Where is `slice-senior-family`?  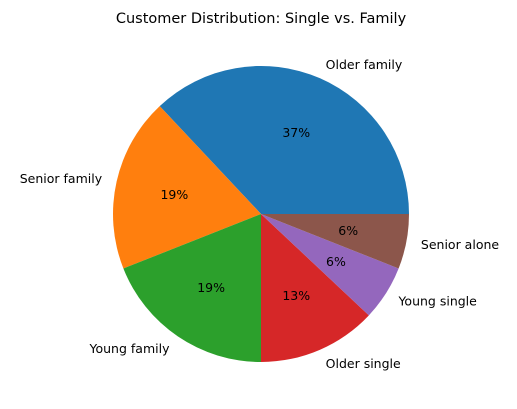 slice-senior-family is located at coordinates (187, 187).